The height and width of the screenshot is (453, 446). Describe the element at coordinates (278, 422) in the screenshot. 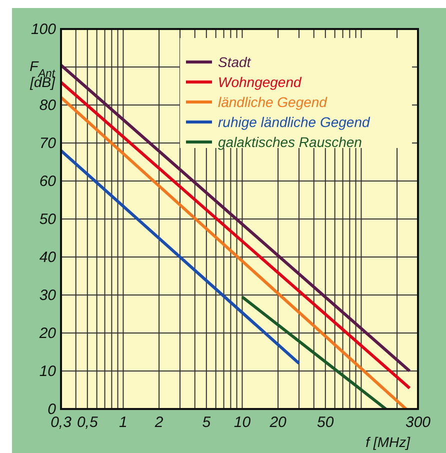

I see `x-tick-label: 20` at that location.